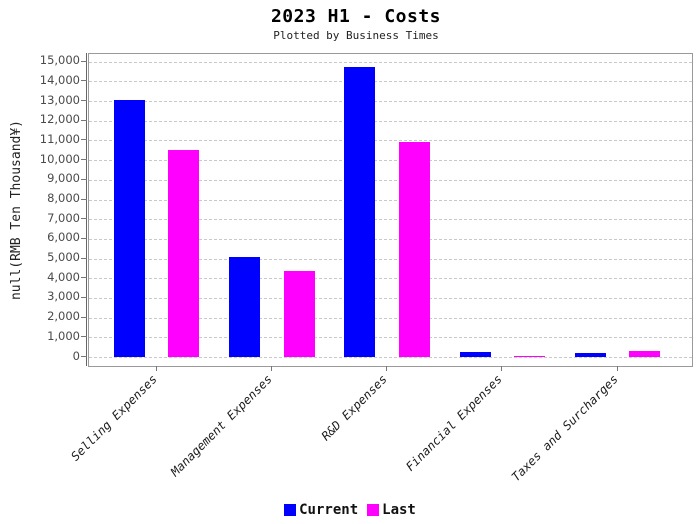 This screenshot has width=700, height=524. I want to click on y-tick-label-1000: 1,000, so click(63, 335).